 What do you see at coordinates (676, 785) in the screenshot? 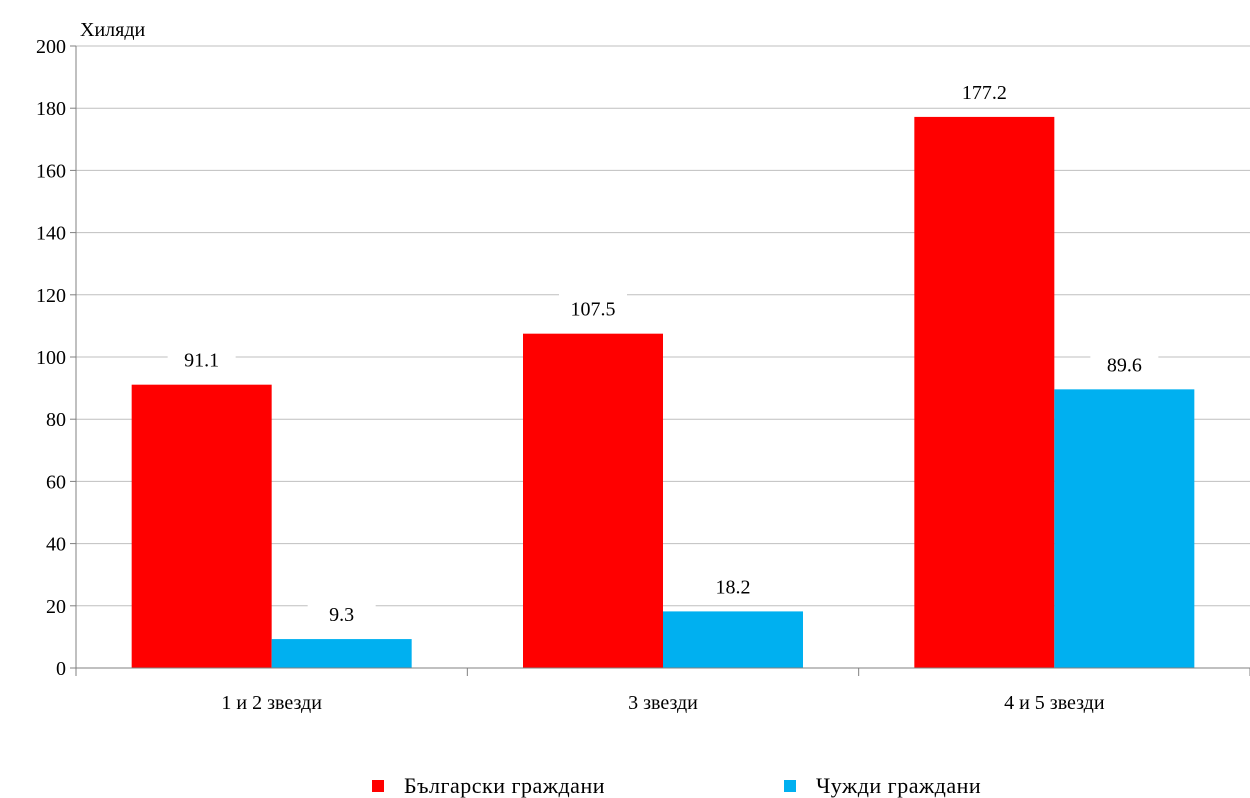
I see `legend: Български граждани Чужди граждани` at bounding box center [676, 785].